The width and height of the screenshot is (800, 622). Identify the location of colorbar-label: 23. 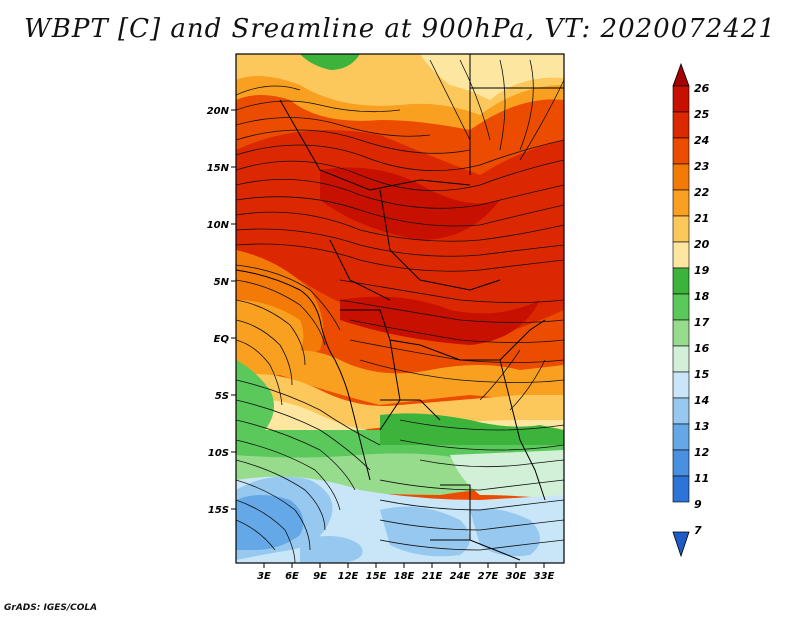
(702, 166).